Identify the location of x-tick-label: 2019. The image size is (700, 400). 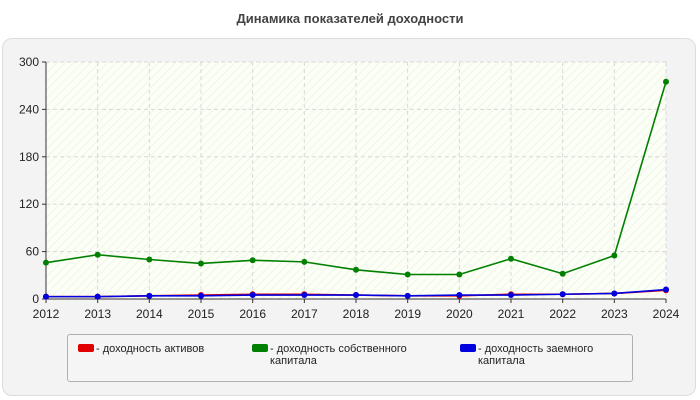
(407, 314).